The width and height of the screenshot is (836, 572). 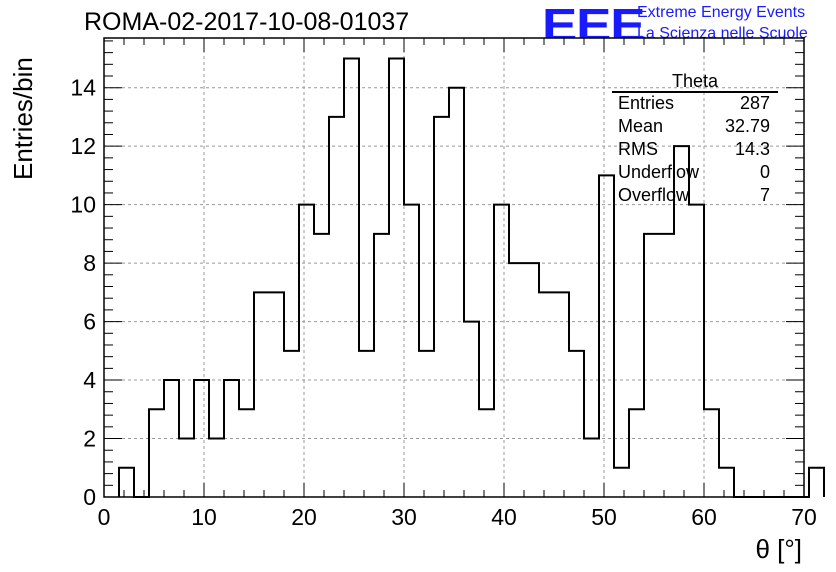 What do you see at coordinates (694, 196) in the screenshot?
I see `stats-row-overflow: Overflow 7` at bounding box center [694, 196].